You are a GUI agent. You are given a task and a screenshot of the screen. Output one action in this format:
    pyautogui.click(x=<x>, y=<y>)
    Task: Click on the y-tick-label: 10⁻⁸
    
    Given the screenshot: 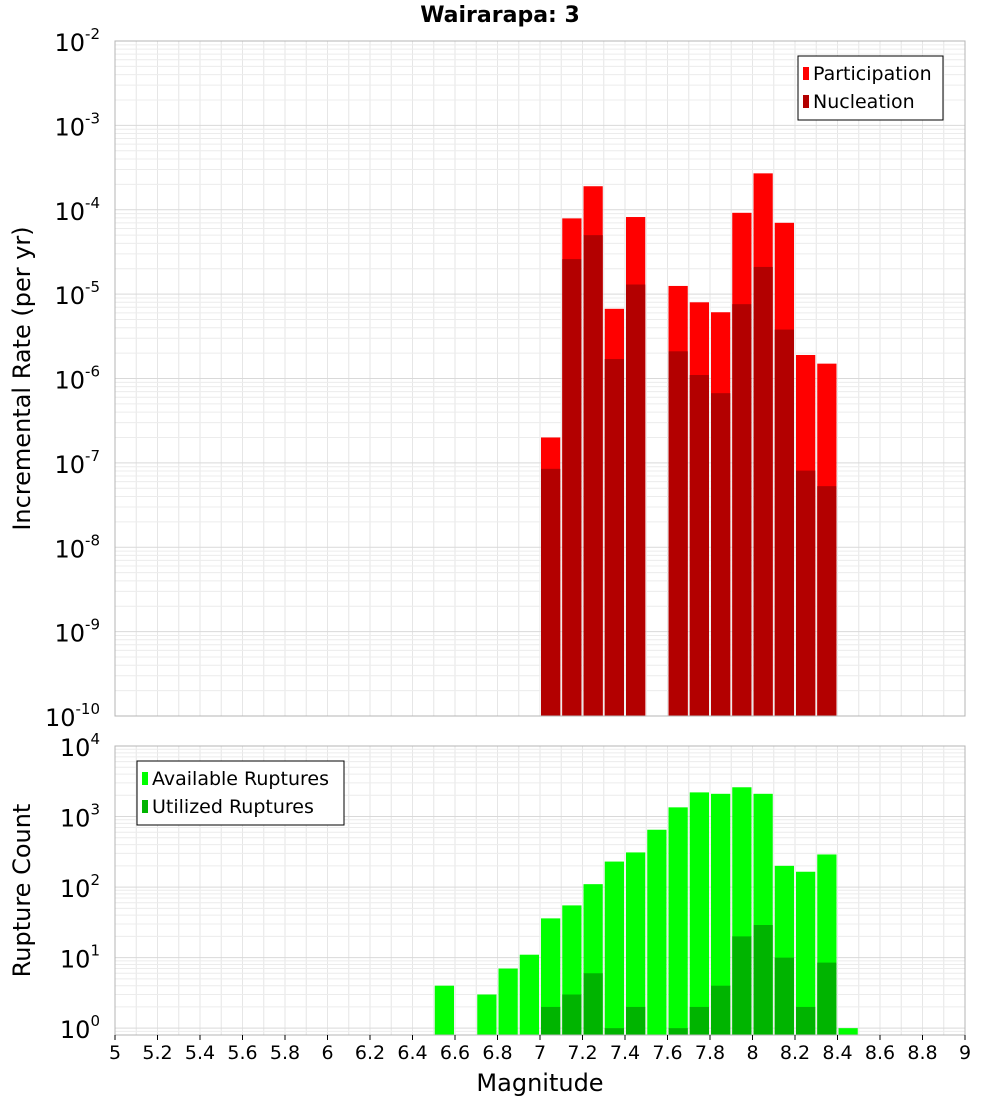 What is the action you would take?
    pyautogui.click(x=77, y=547)
    